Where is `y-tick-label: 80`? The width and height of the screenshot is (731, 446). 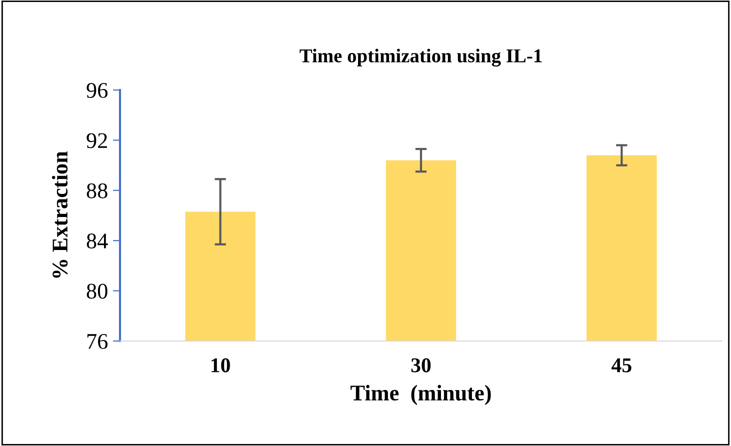 y-tick-label: 80 is located at coordinates (97, 291).